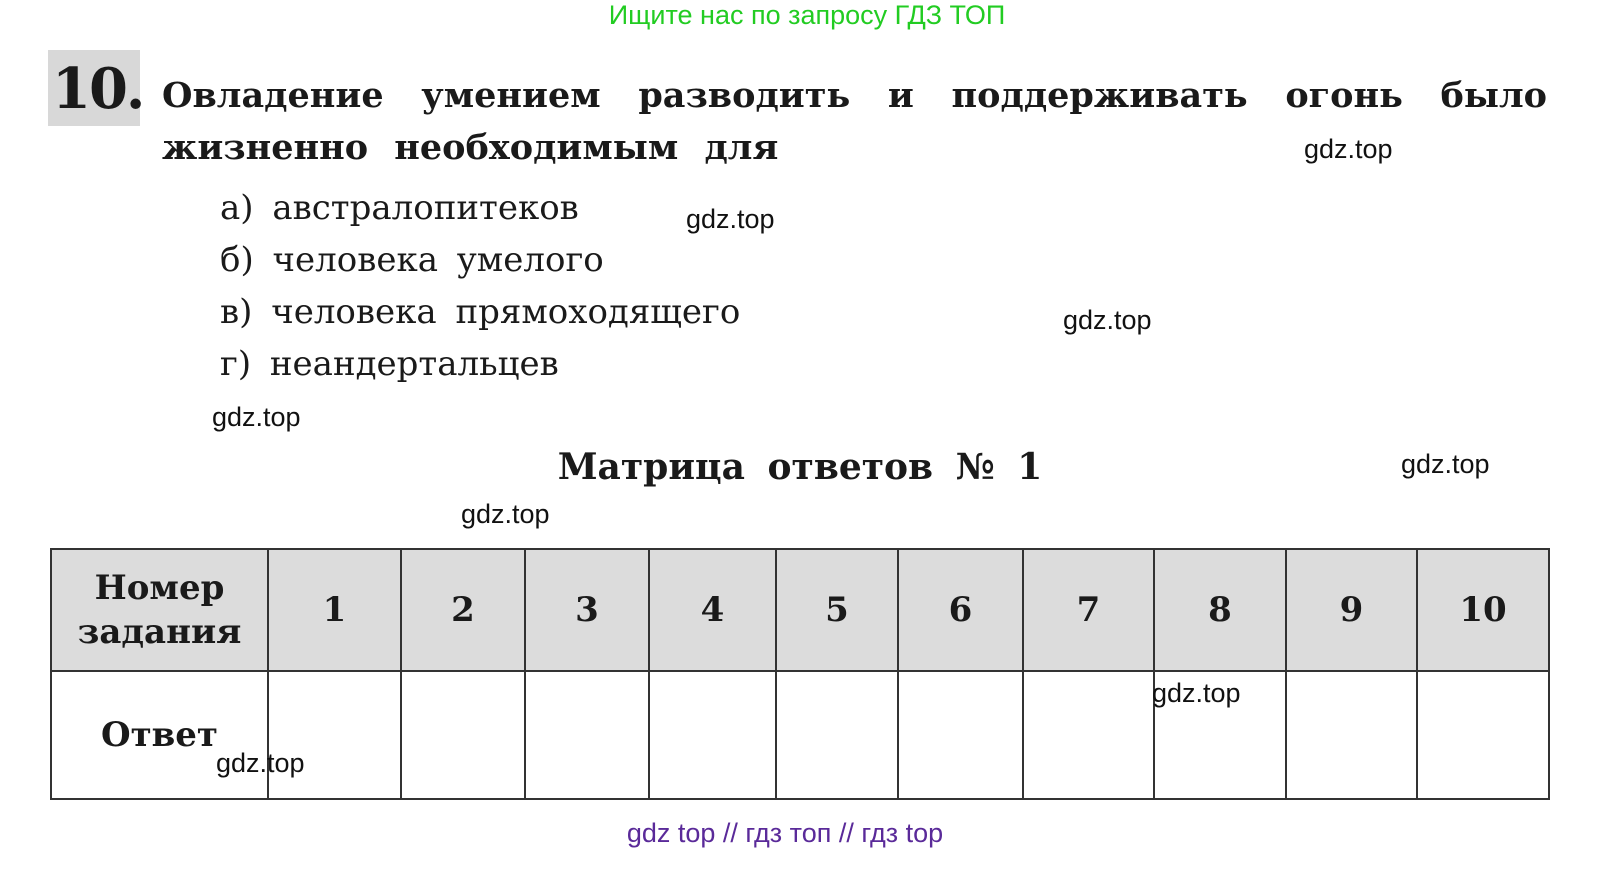  Describe the element at coordinates (800, 467) in the screenshot. I see `matrix-title: Матрица ответов № 1` at that location.